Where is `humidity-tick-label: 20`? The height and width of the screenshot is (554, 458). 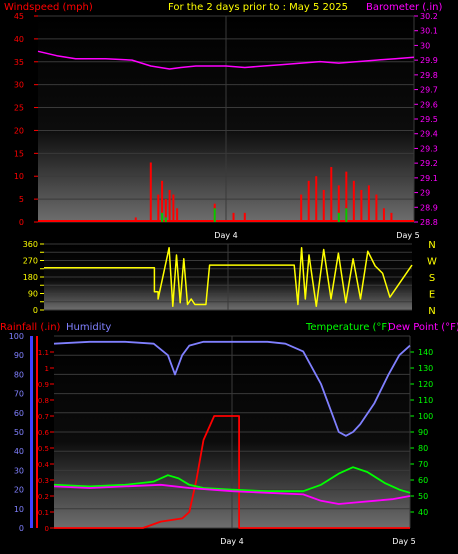 humidity-tick-label: 20 is located at coordinates (19, 490).